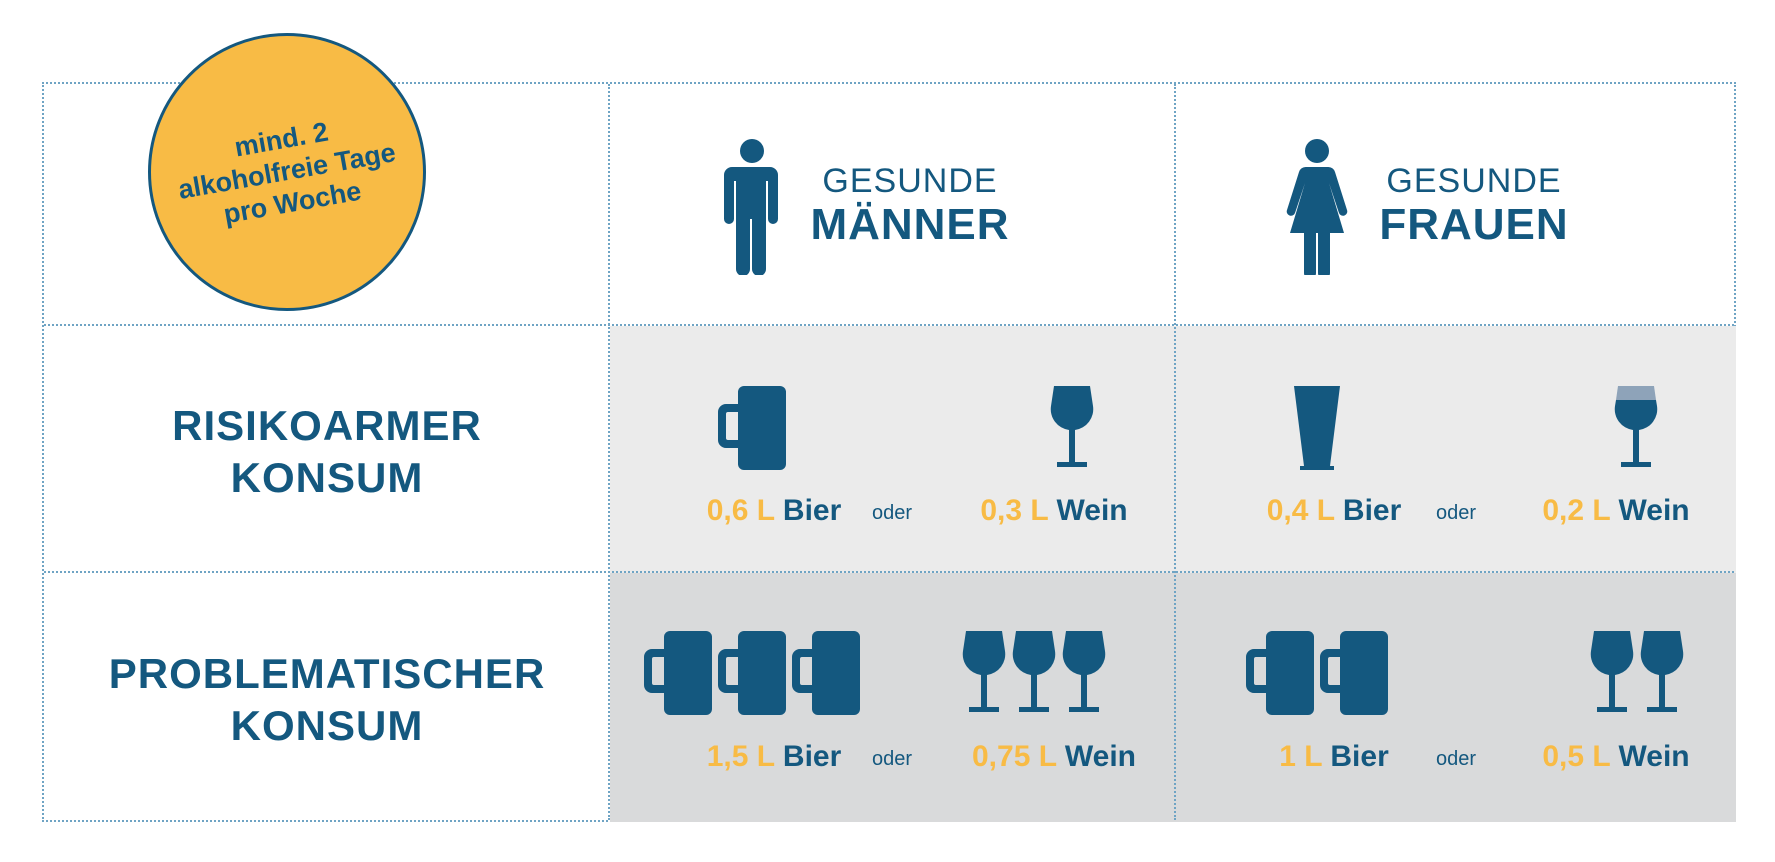  Describe the element at coordinates (740, 510) in the screenshot. I see `amount-value: 0,6 L` at that location.